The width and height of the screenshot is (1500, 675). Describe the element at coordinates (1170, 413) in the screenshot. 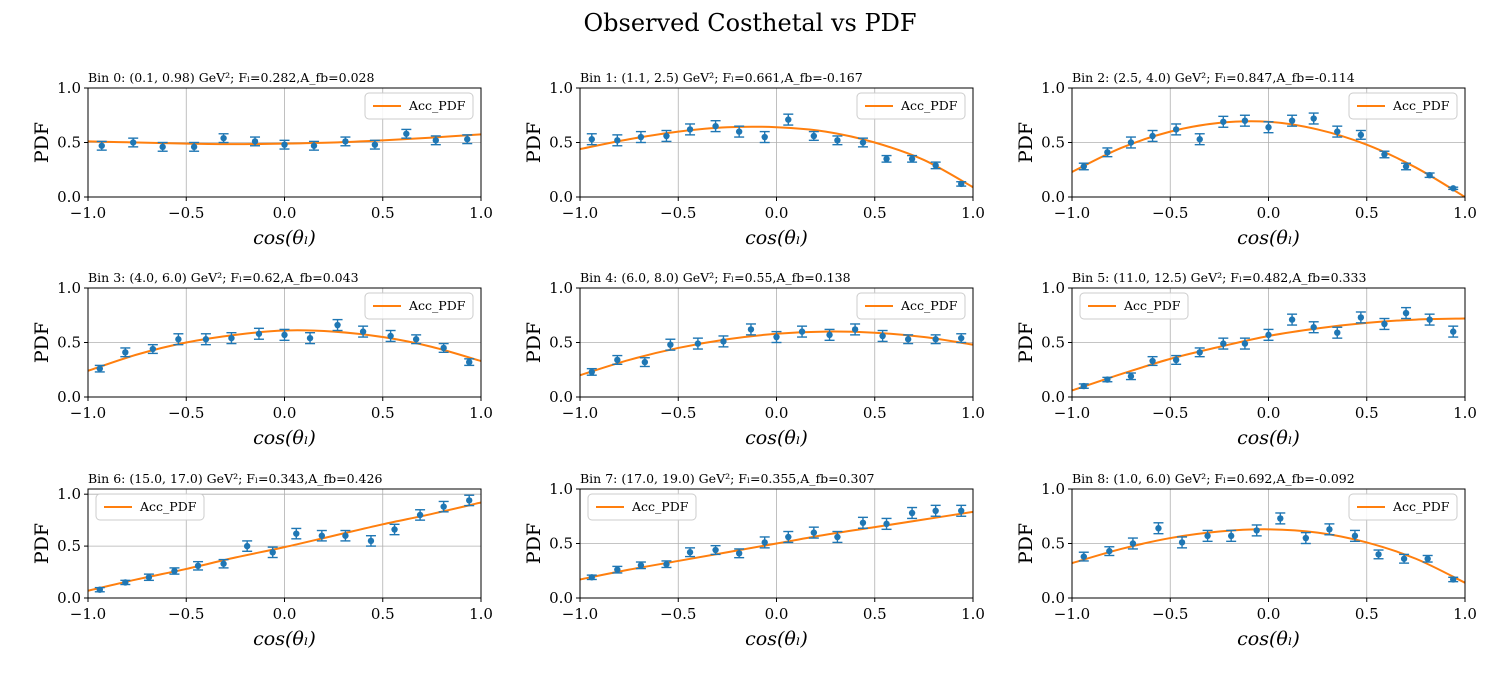

I see `x-tick-label: −0.5` at that location.